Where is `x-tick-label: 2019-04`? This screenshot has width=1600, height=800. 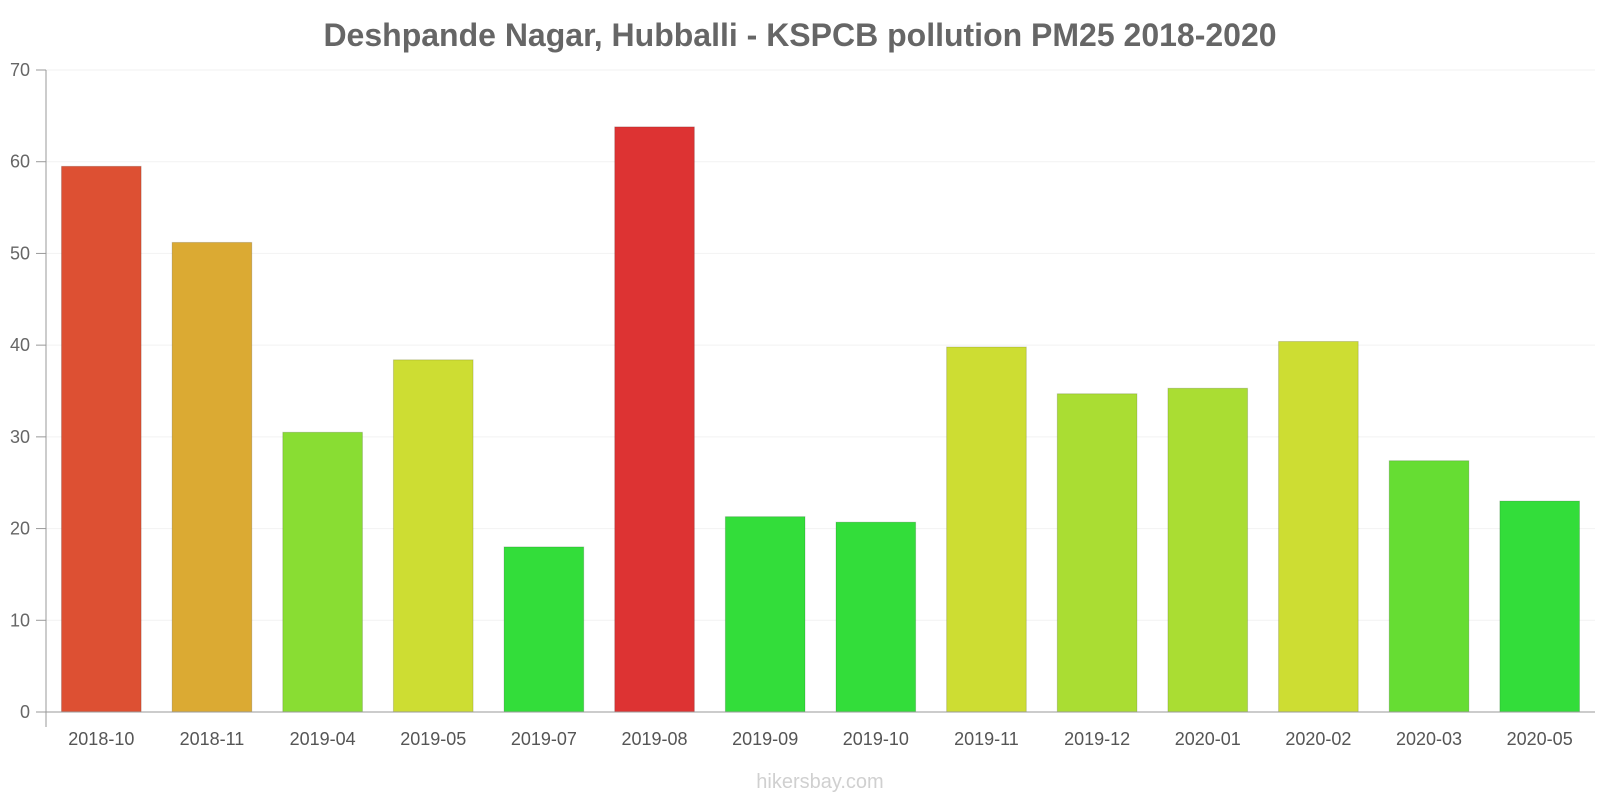 x-tick-label: 2019-04 is located at coordinates (323, 739).